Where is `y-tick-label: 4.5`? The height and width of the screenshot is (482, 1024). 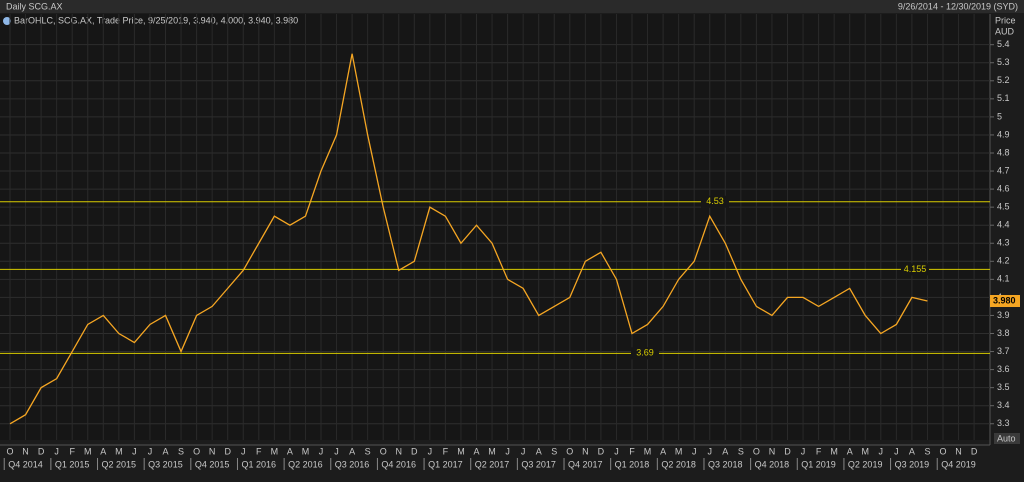
y-tick-label: 4.5 is located at coordinates (1003, 207).